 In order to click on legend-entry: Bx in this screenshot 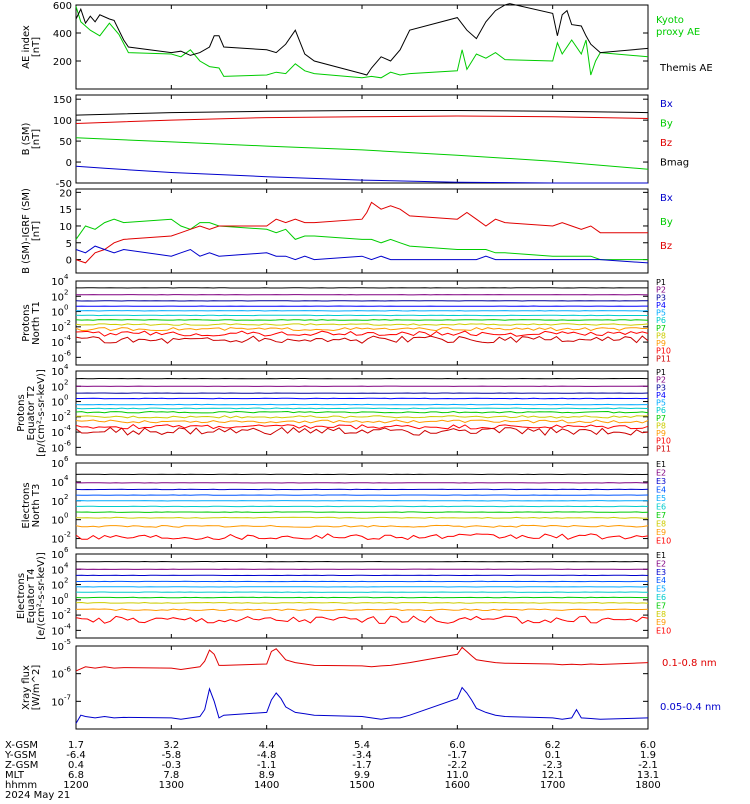, I will do `click(666, 198)`.